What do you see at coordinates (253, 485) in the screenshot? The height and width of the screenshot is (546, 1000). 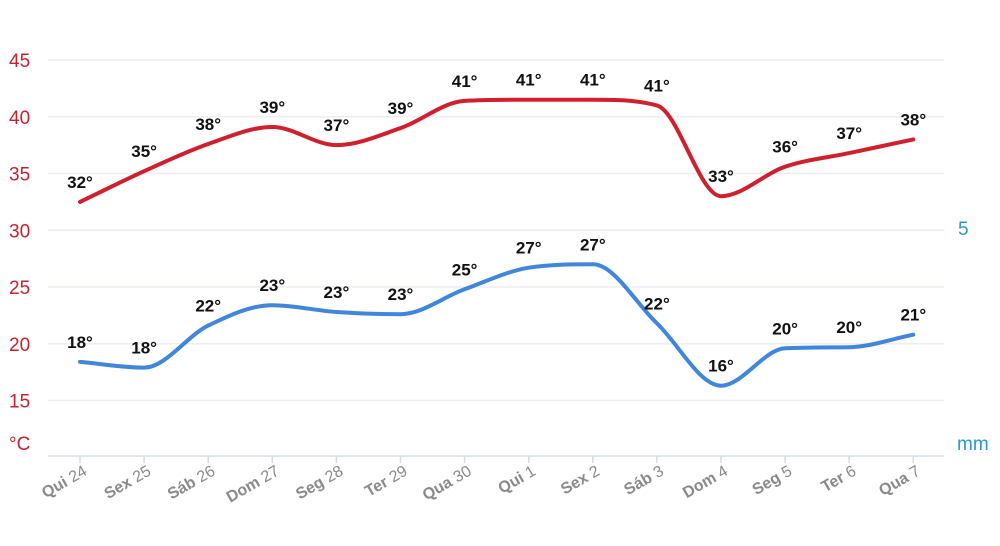 I see `x-tick-label: Dom 27` at bounding box center [253, 485].